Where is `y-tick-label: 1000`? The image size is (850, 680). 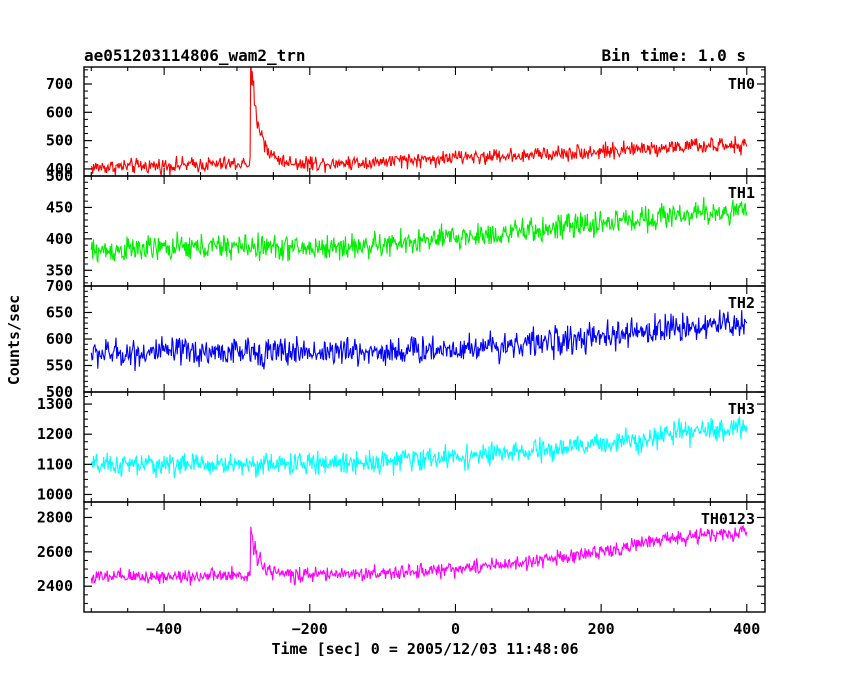 y-tick-label: 1000 is located at coordinates (55, 494).